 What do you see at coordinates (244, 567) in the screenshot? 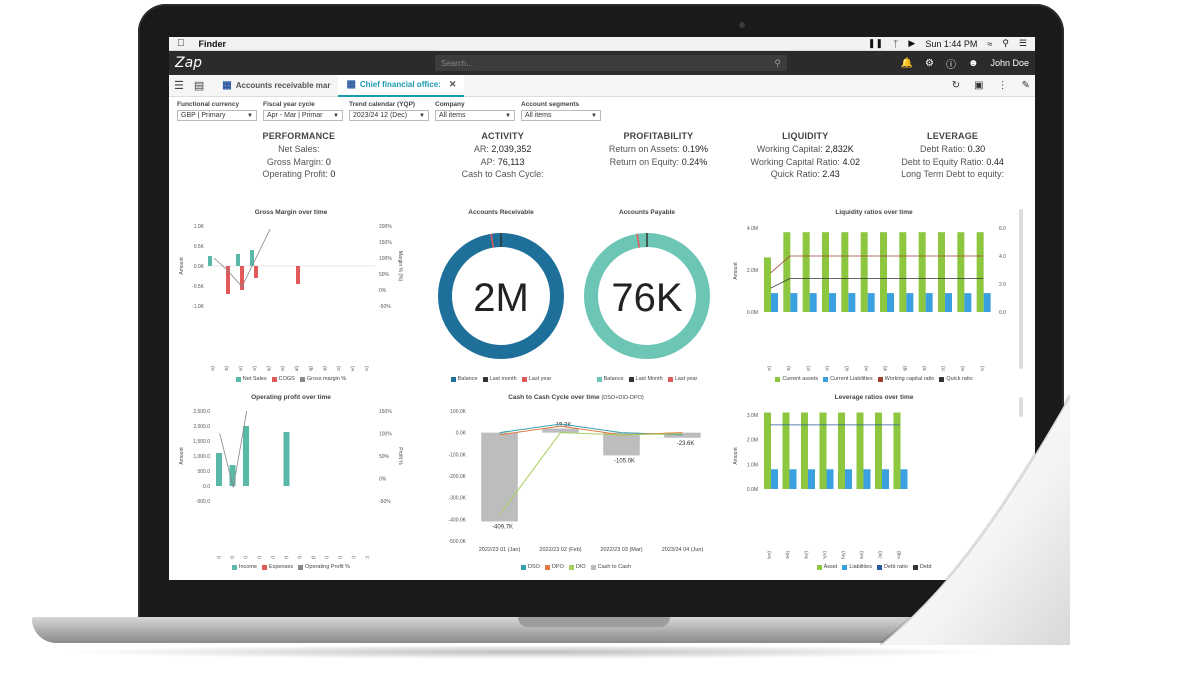
I see `legend-item: Income` at bounding box center [244, 567].